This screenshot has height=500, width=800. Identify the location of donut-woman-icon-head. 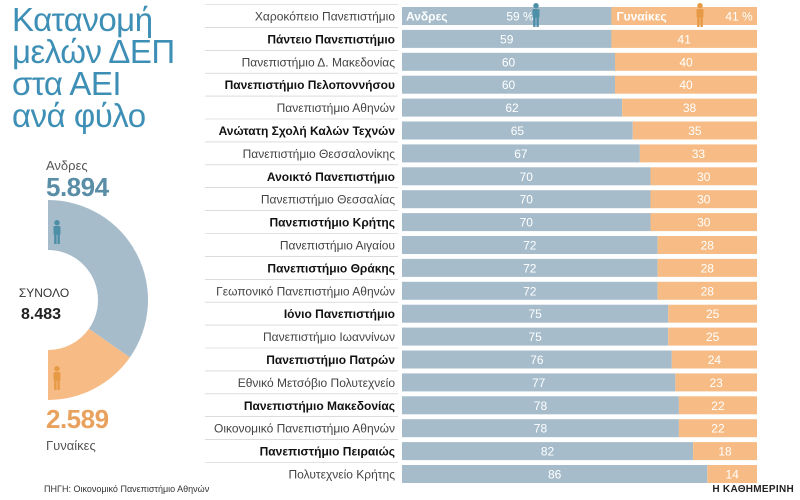
(57, 369).